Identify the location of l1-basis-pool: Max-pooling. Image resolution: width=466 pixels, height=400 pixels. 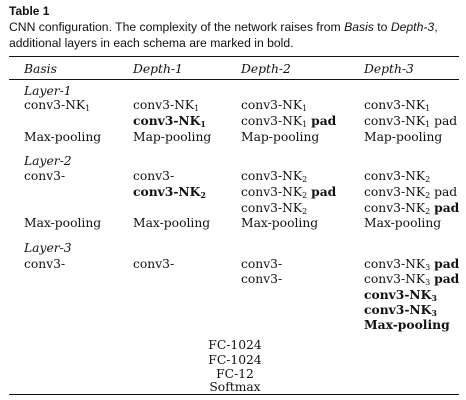
(63, 137).